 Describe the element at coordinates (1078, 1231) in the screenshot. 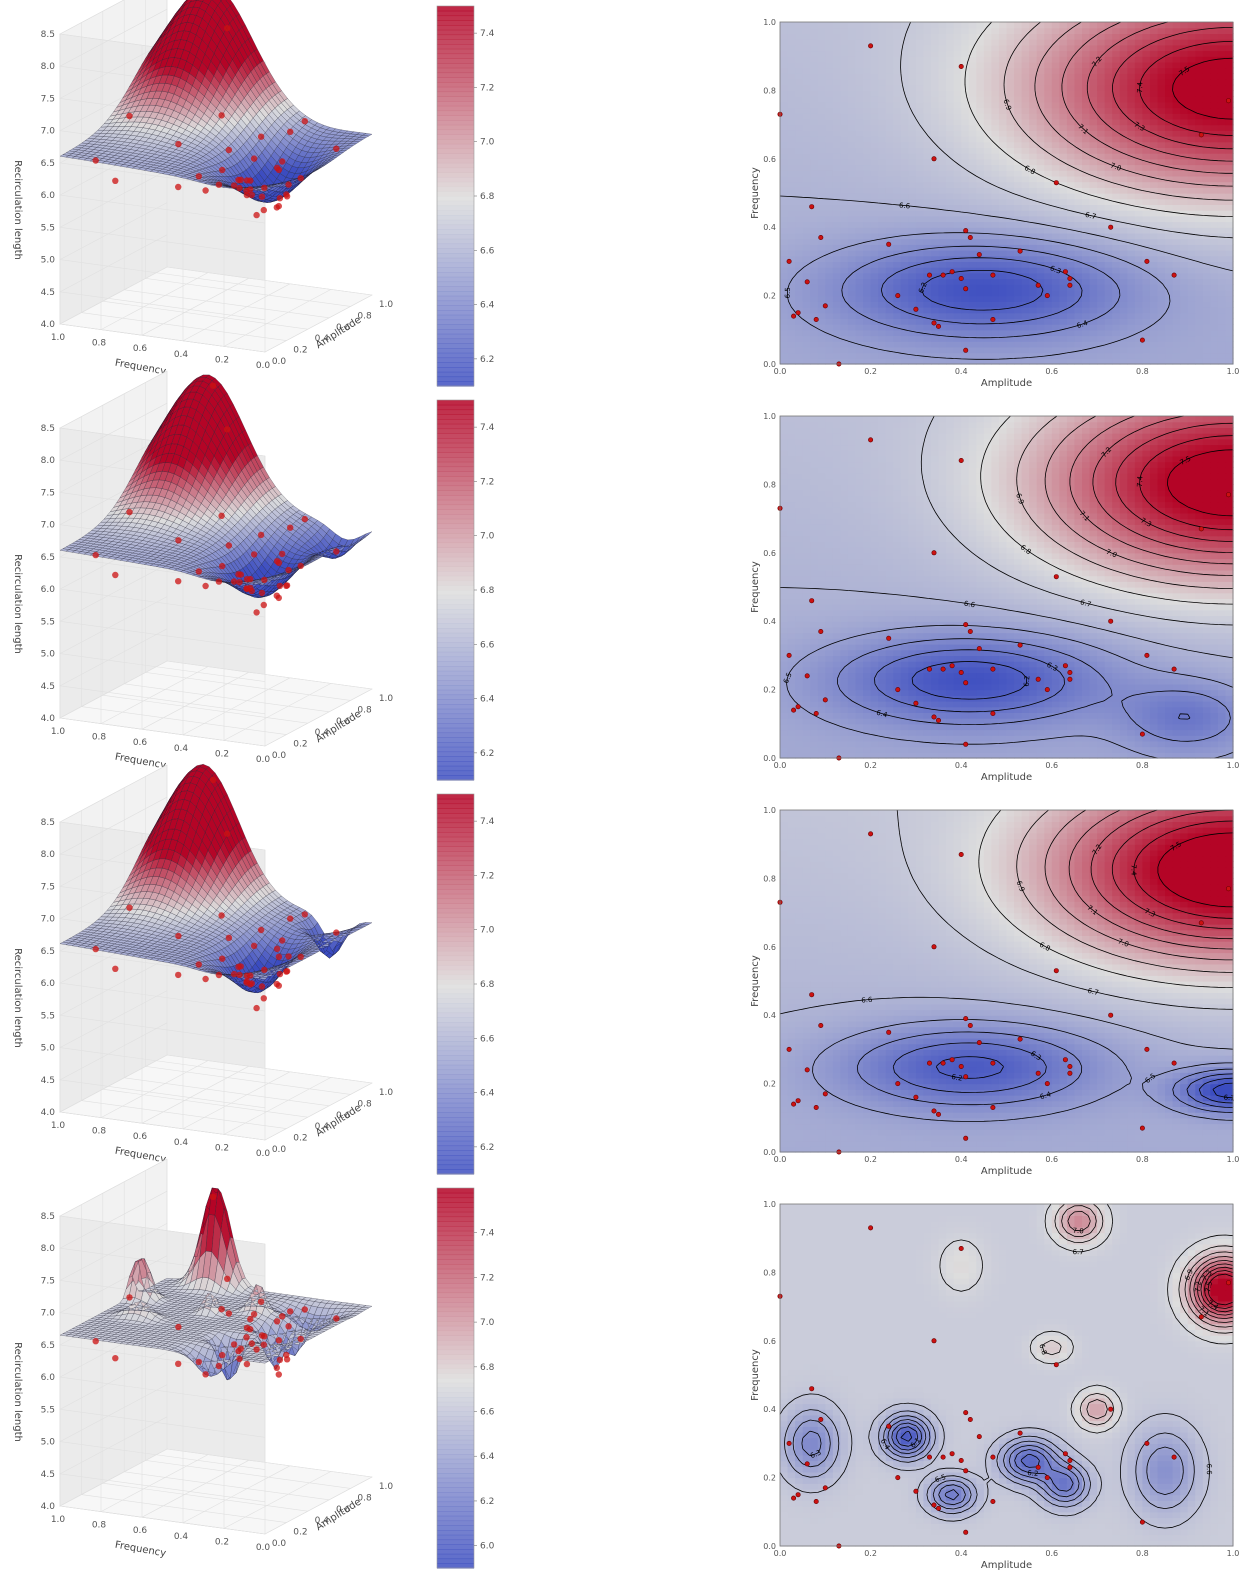

I see `contour-label: 7.0` at that location.